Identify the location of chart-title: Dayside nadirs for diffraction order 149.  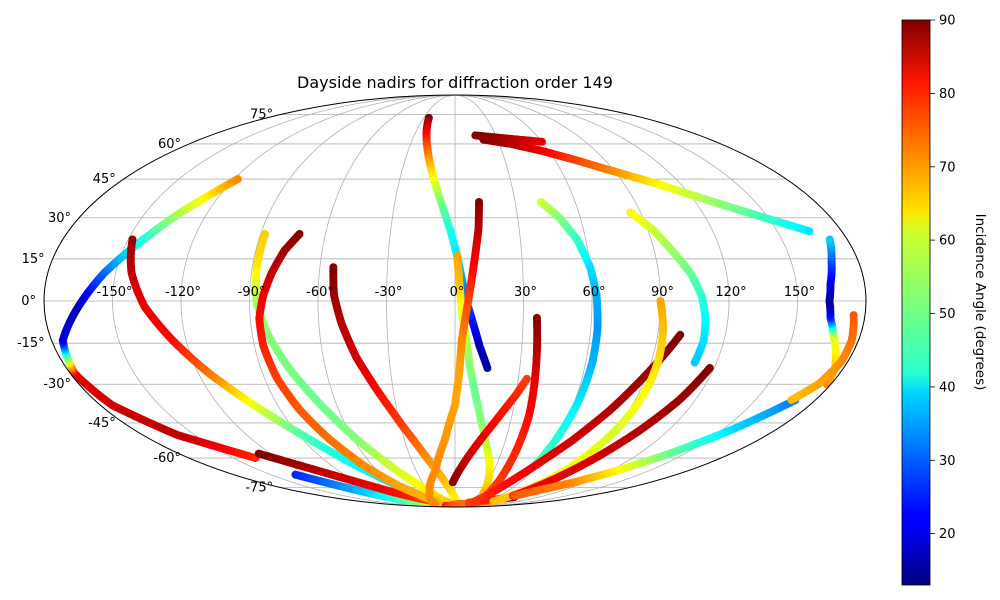
(455, 82).